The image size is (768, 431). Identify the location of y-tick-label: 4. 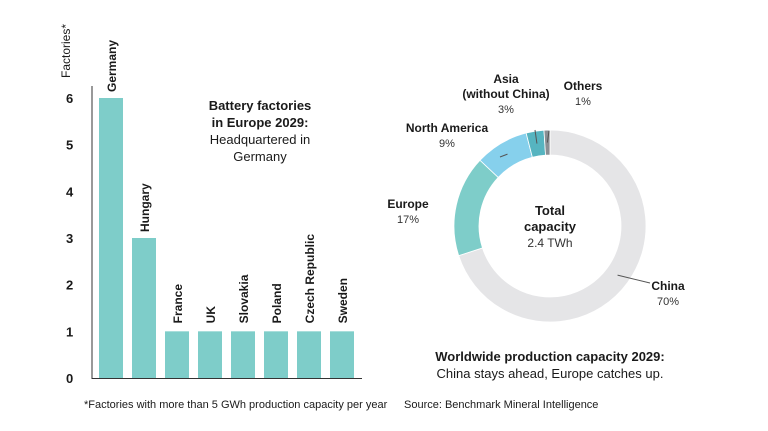
(70, 191).